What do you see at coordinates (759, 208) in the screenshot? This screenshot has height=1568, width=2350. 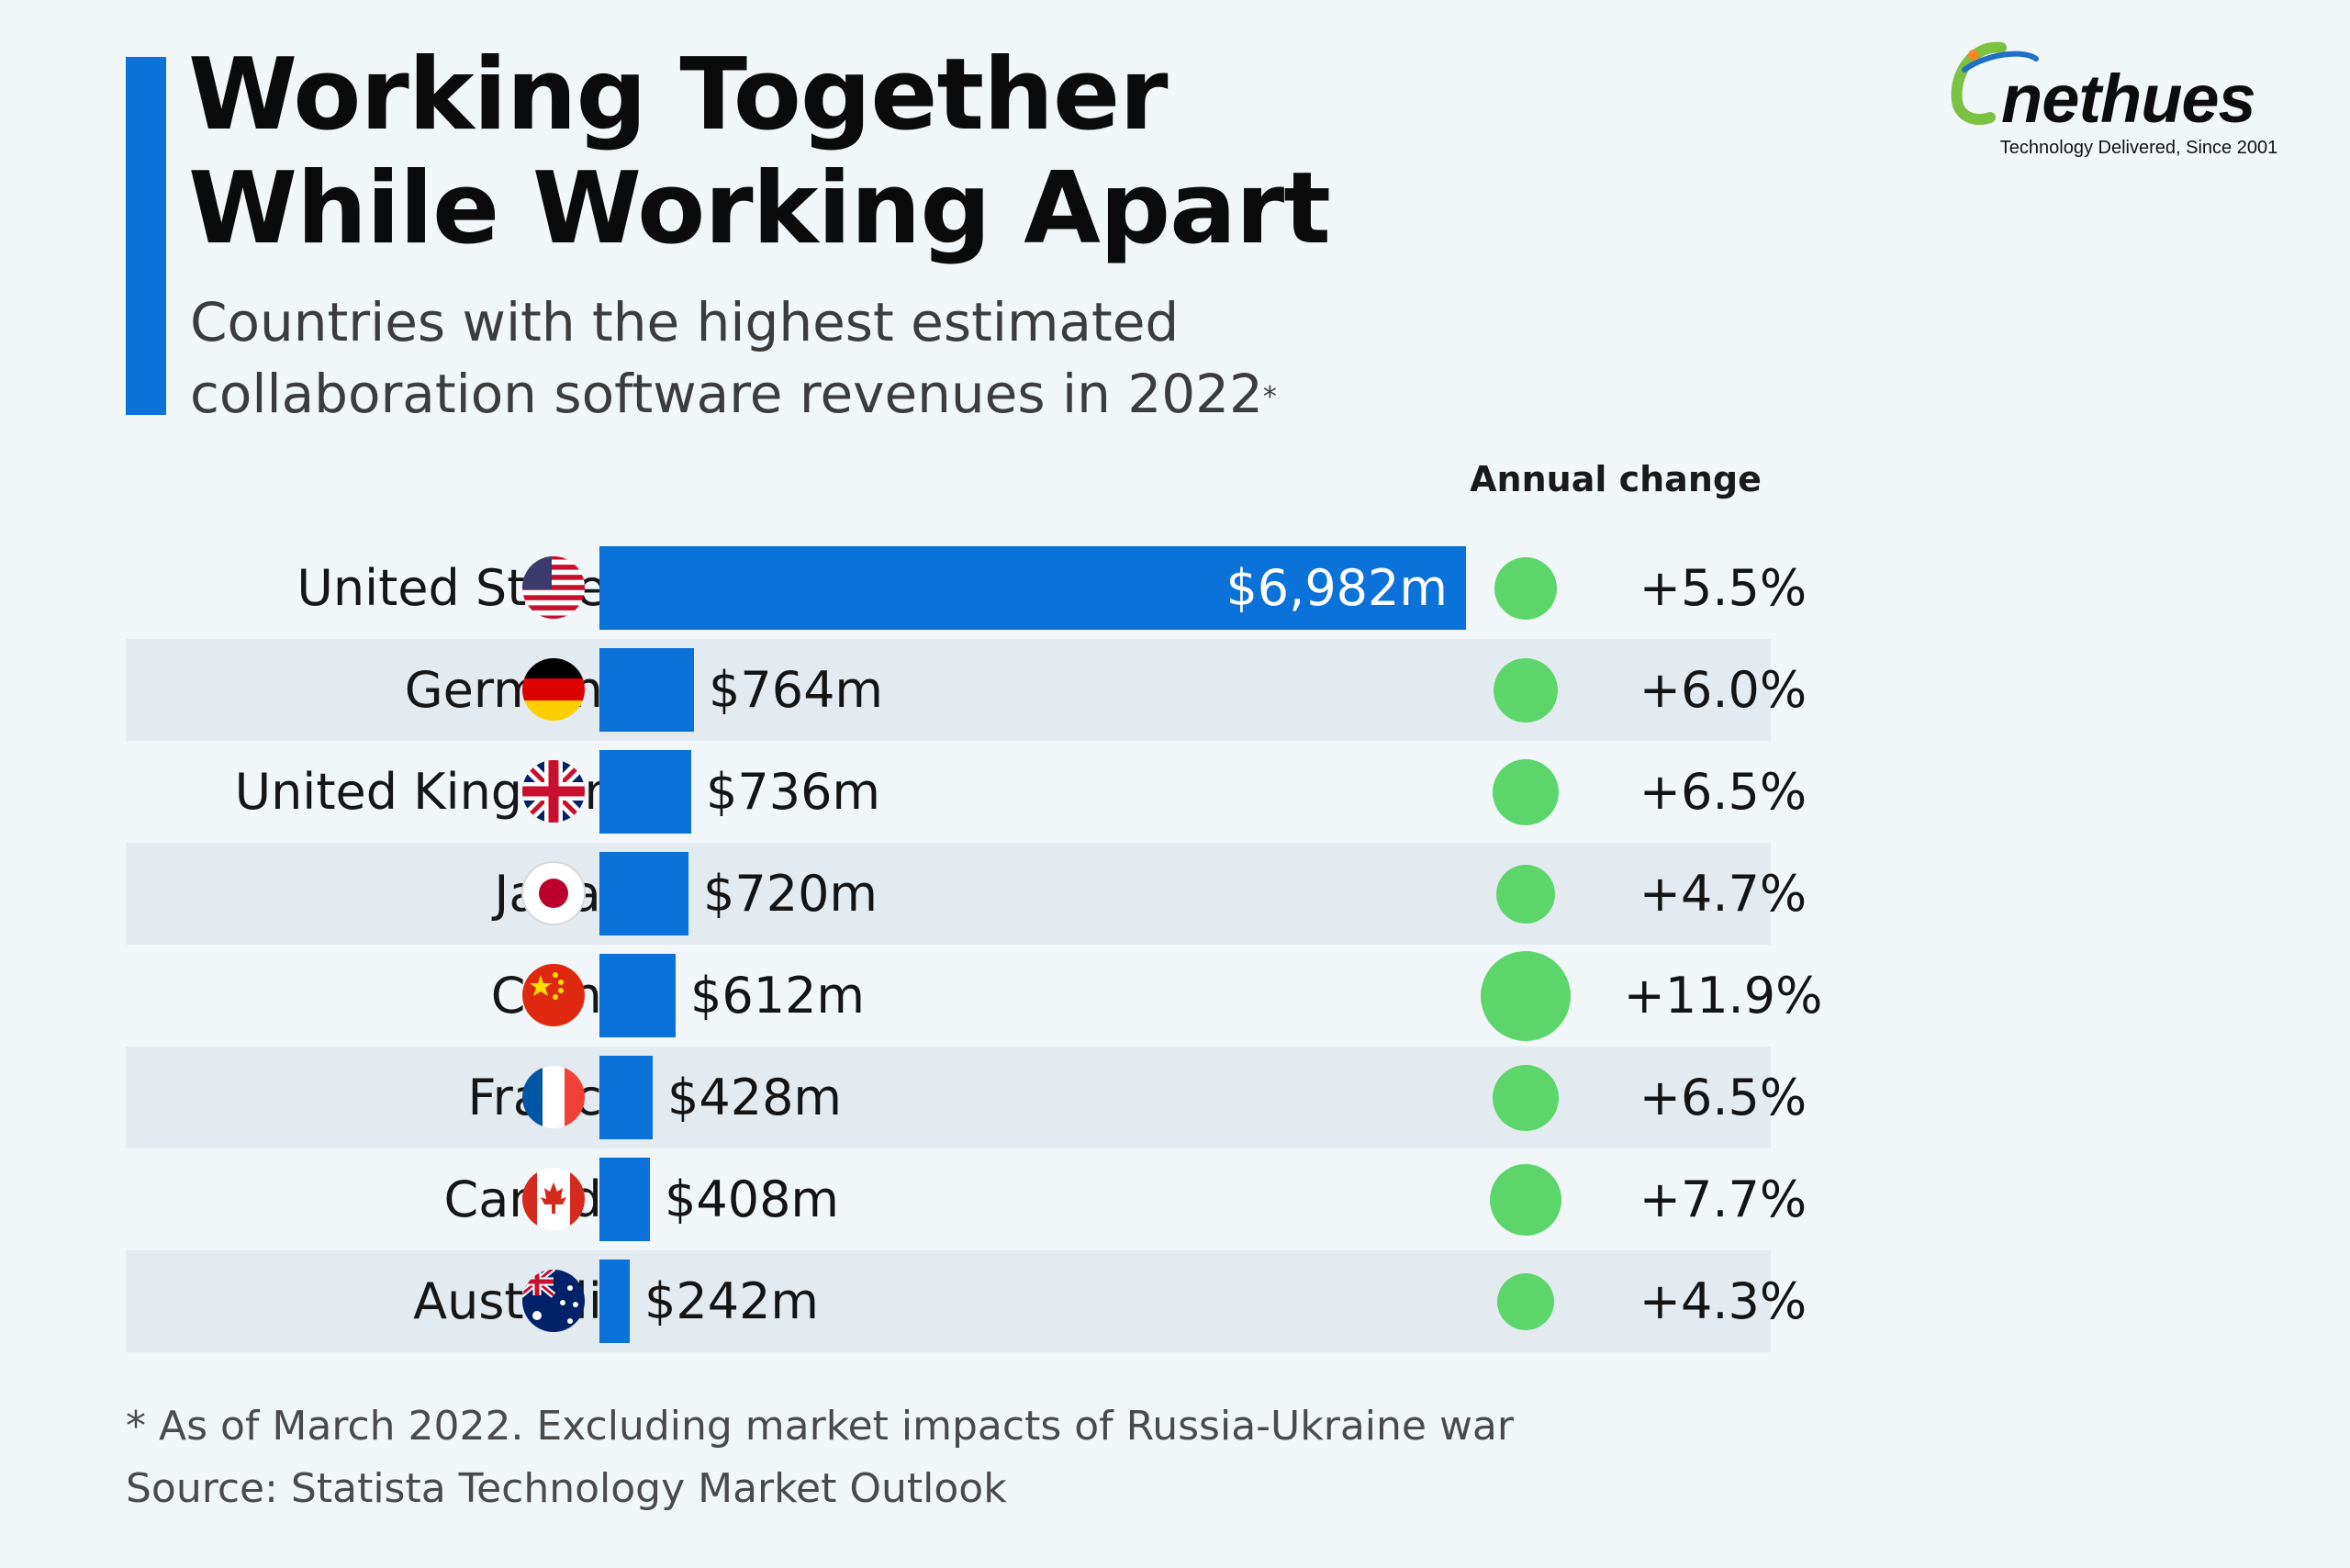 I see `title-line-2: While Working Apart` at bounding box center [759, 208].